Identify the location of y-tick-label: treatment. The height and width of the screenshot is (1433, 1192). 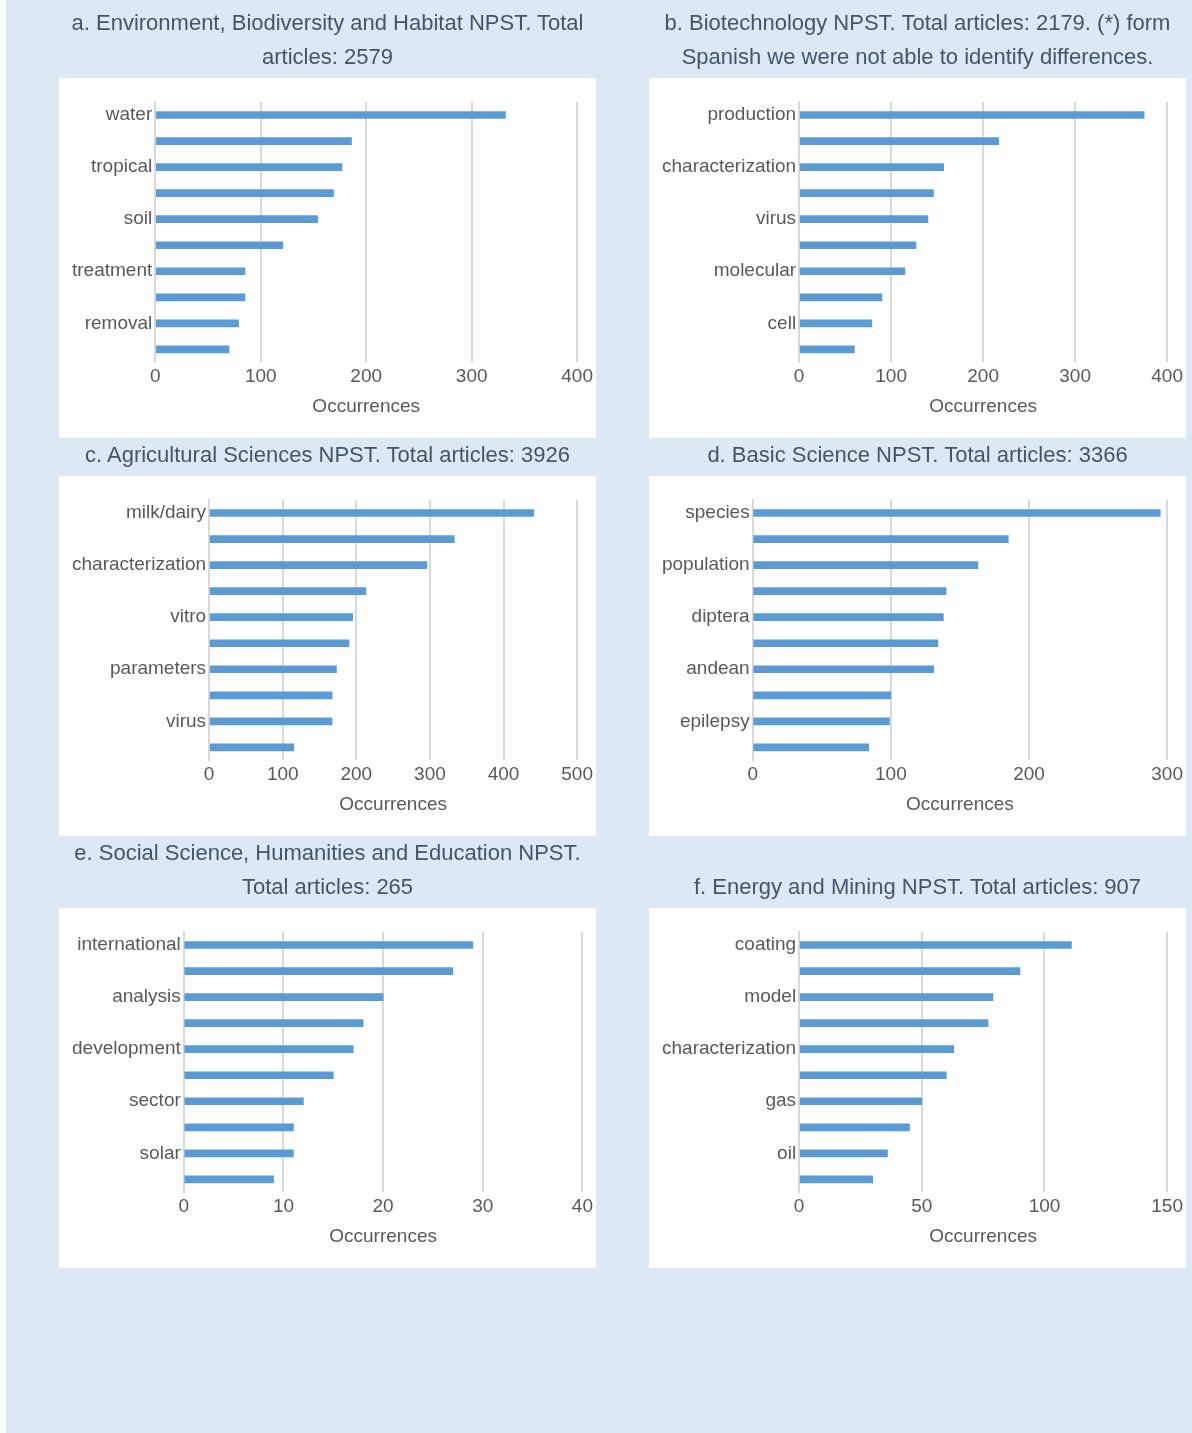
(112, 270).